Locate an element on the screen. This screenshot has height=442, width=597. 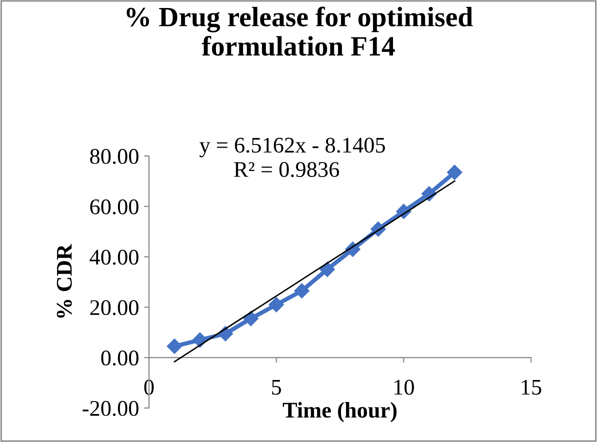
x-tick-label: 10 is located at coordinates (404, 387).